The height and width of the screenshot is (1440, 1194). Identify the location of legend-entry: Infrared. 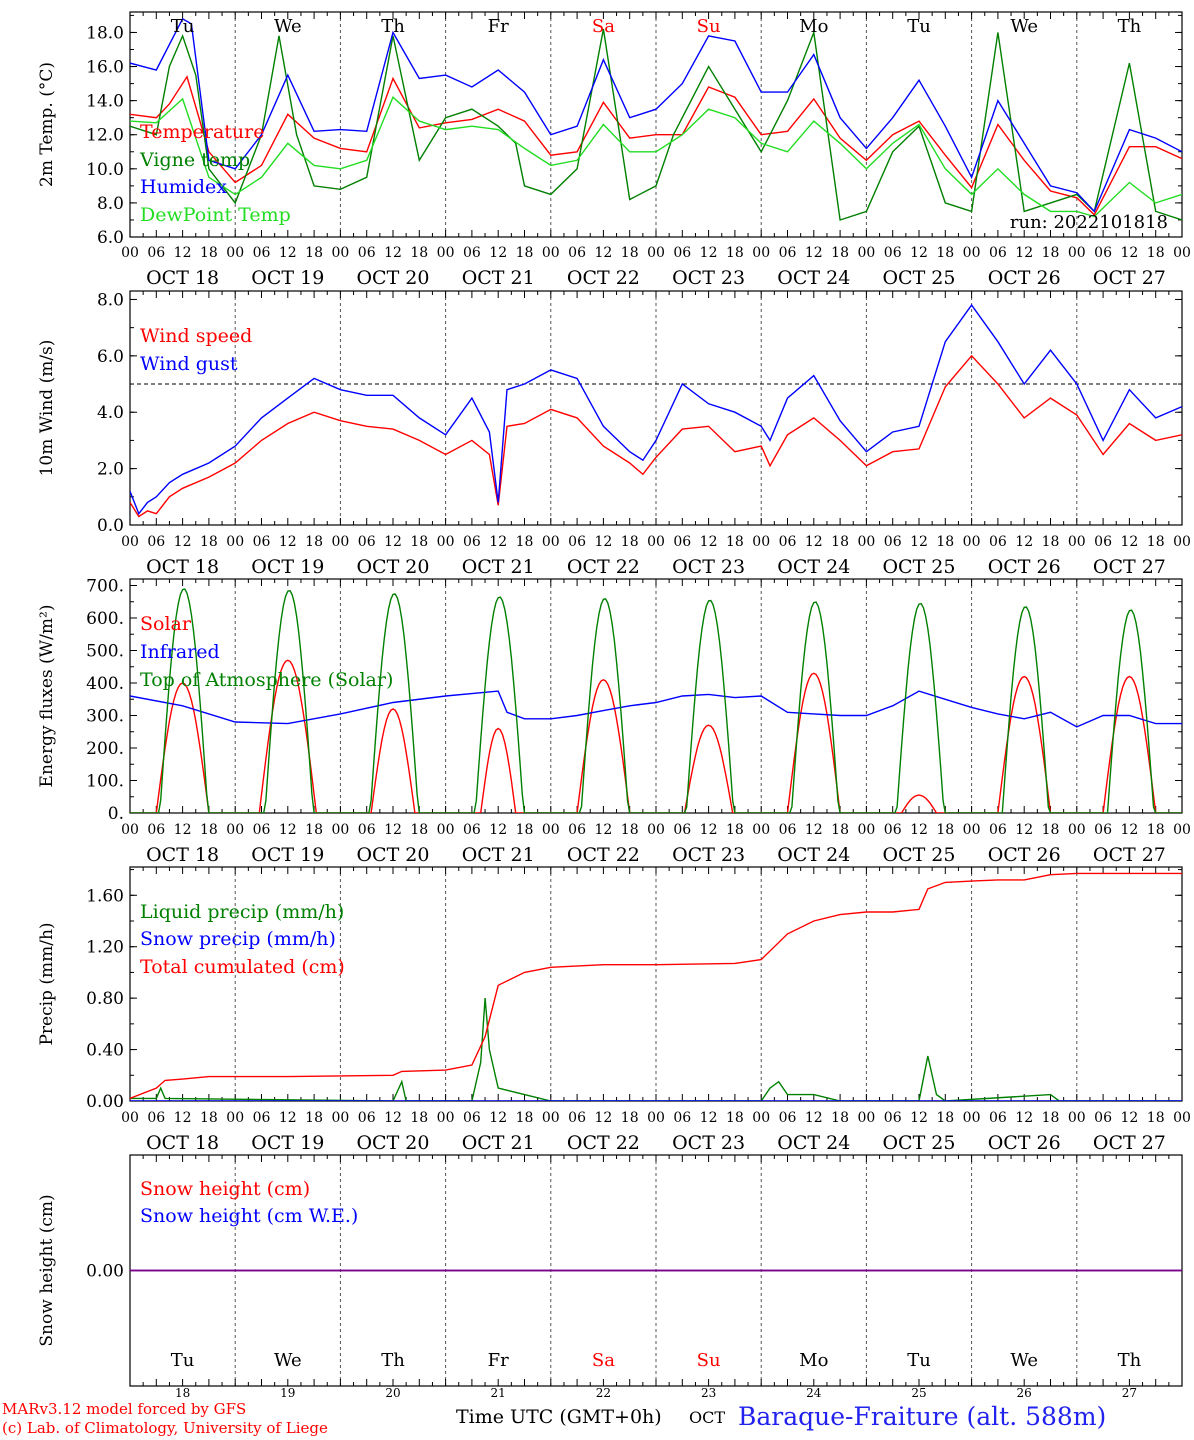
(180, 652).